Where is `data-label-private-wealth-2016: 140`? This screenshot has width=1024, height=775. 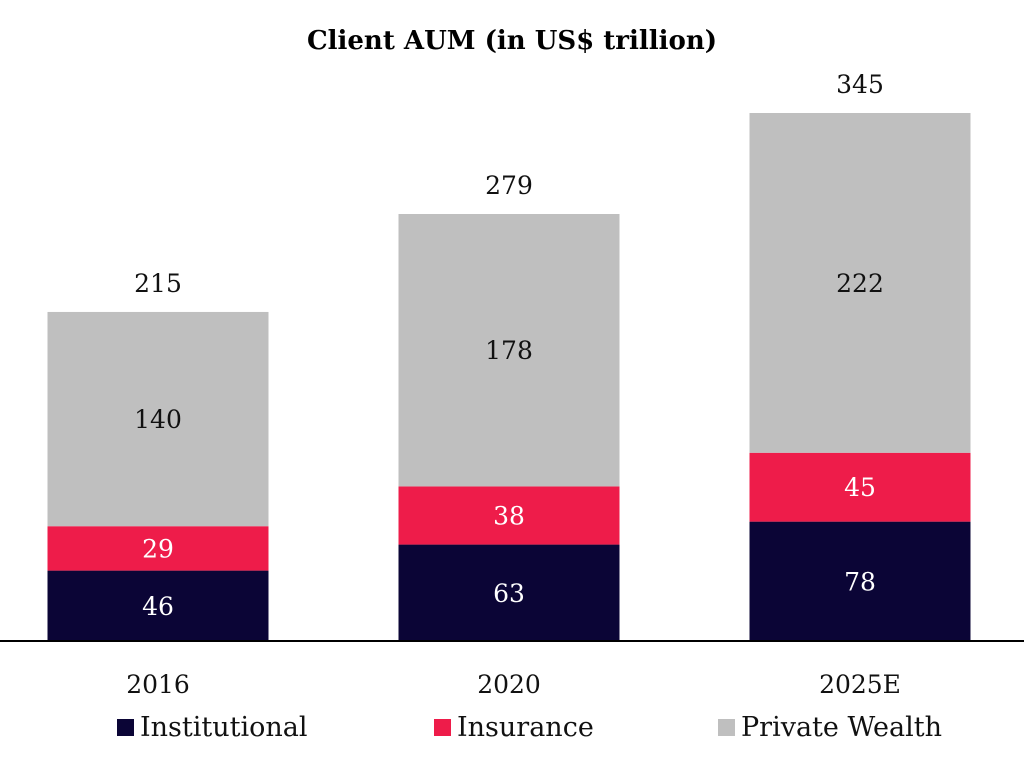
data-label-private-wealth-2016: 140 is located at coordinates (158, 419).